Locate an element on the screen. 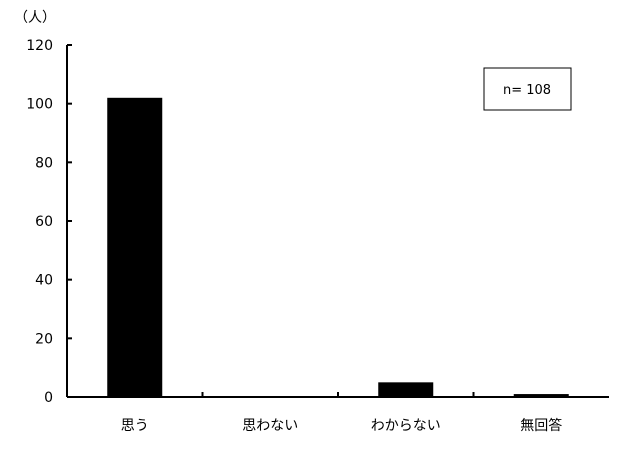 Image resolution: width=630 pixels, height=455 pixels. y-tick-label: 40 is located at coordinates (44, 281).